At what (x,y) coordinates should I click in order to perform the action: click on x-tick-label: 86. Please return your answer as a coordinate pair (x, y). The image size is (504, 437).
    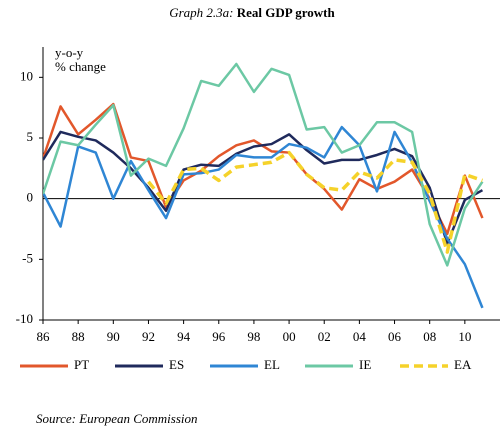
    Looking at the image, I should click on (44, 336).